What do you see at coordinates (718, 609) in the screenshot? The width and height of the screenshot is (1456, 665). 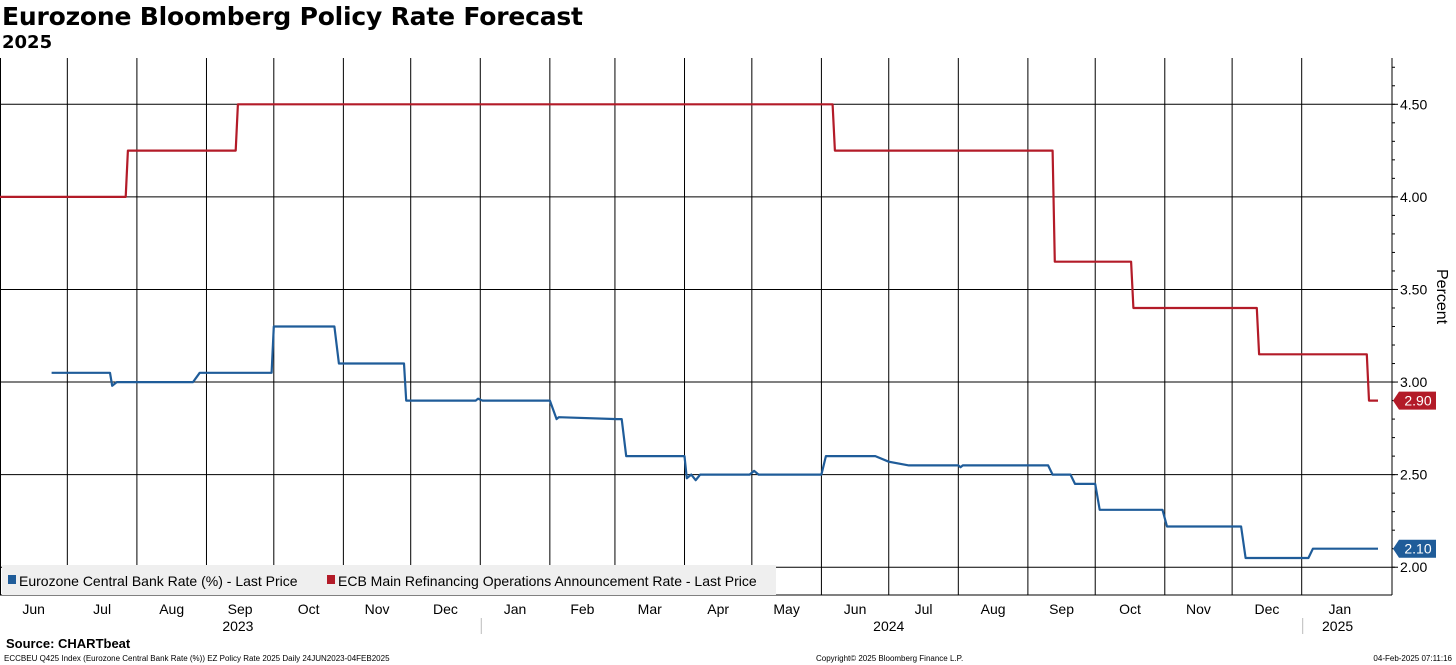 I see `x-tick-label: Apr` at bounding box center [718, 609].